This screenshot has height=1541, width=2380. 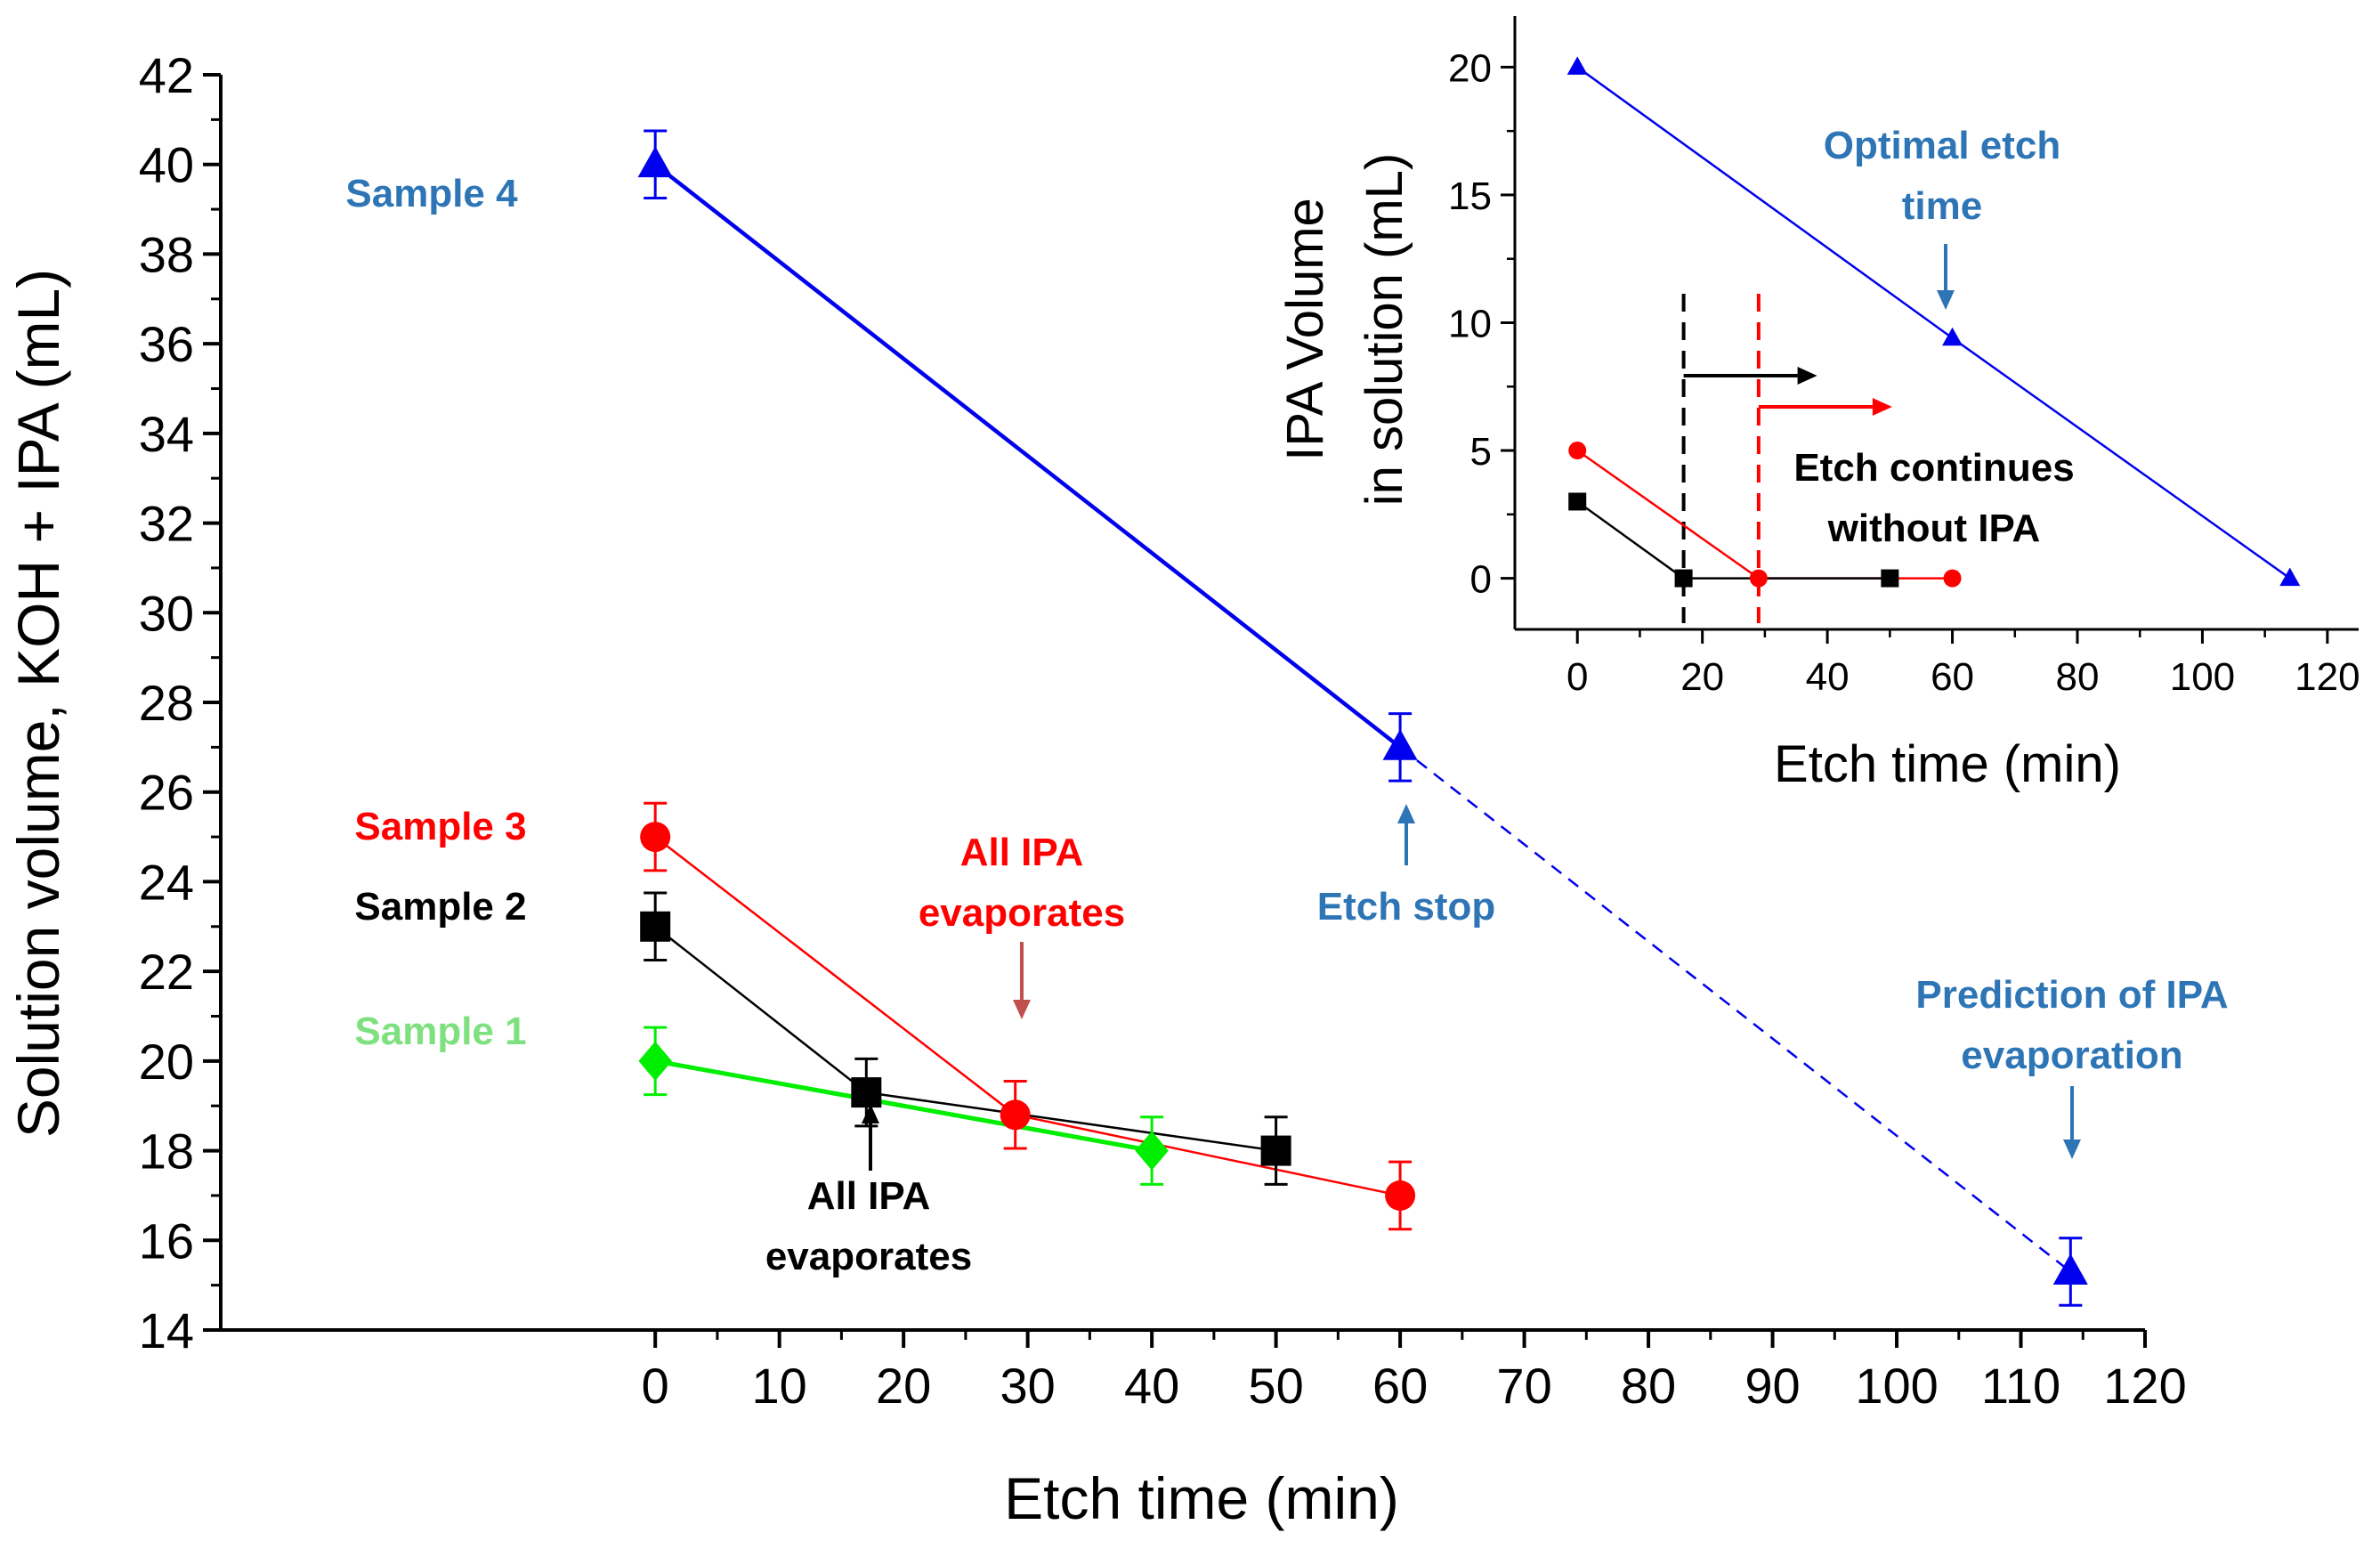 I want to click on annotation-etch-stop-8: Etch stop, so click(x=1406, y=907).